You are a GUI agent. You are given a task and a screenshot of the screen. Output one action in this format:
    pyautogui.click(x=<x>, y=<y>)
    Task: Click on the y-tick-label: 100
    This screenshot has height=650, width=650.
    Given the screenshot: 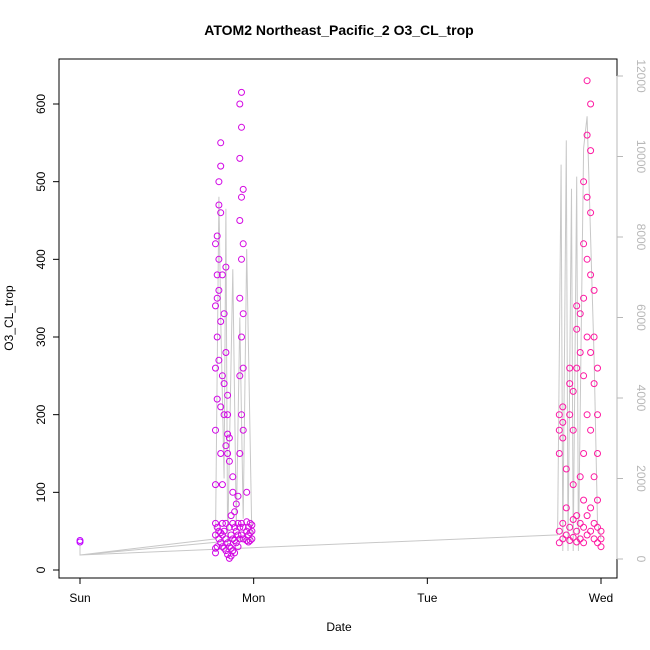 What is the action you would take?
    pyautogui.click(x=41, y=492)
    